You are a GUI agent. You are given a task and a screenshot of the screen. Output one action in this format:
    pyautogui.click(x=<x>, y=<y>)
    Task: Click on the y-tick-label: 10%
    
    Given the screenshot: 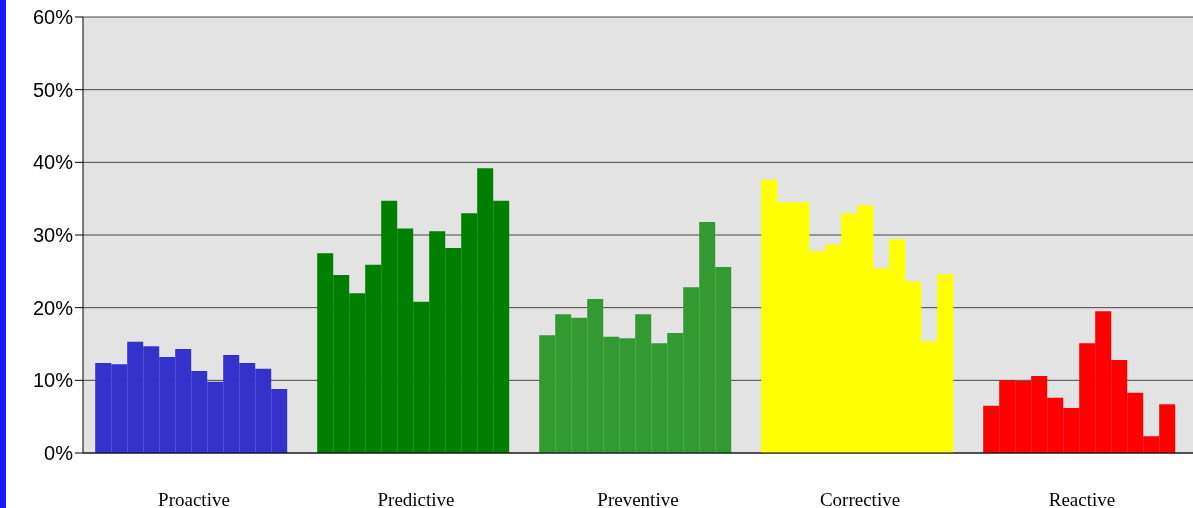 What is the action you would take?
    pyautogui.click(x=53, y=380)
    